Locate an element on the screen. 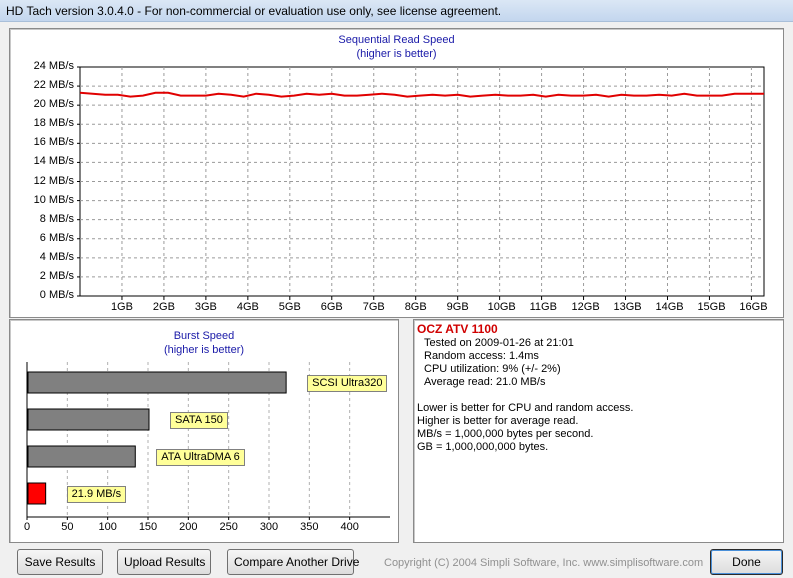  burst-x-tick-label: 0 is located at coordinates (27, 527).